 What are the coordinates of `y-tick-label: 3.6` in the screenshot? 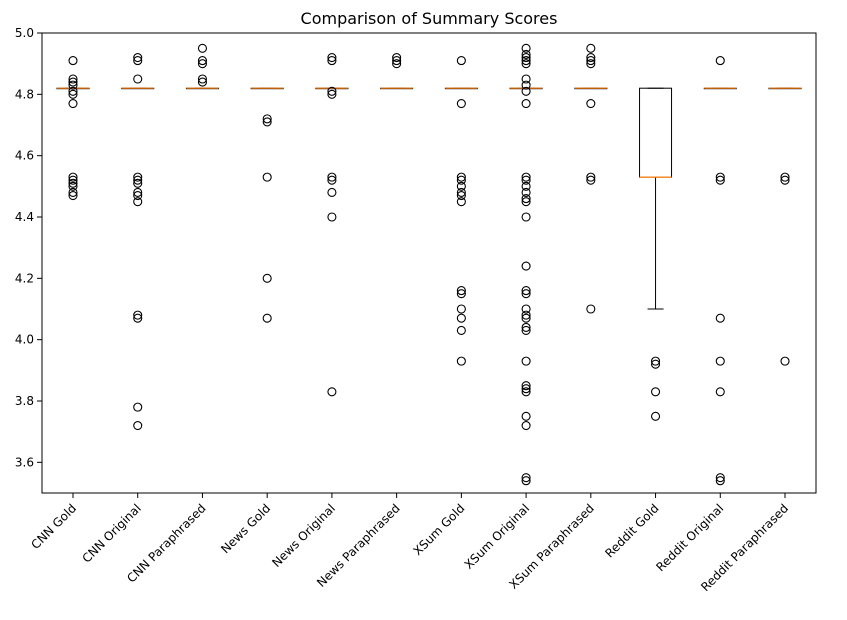 It's located at (24, 462).